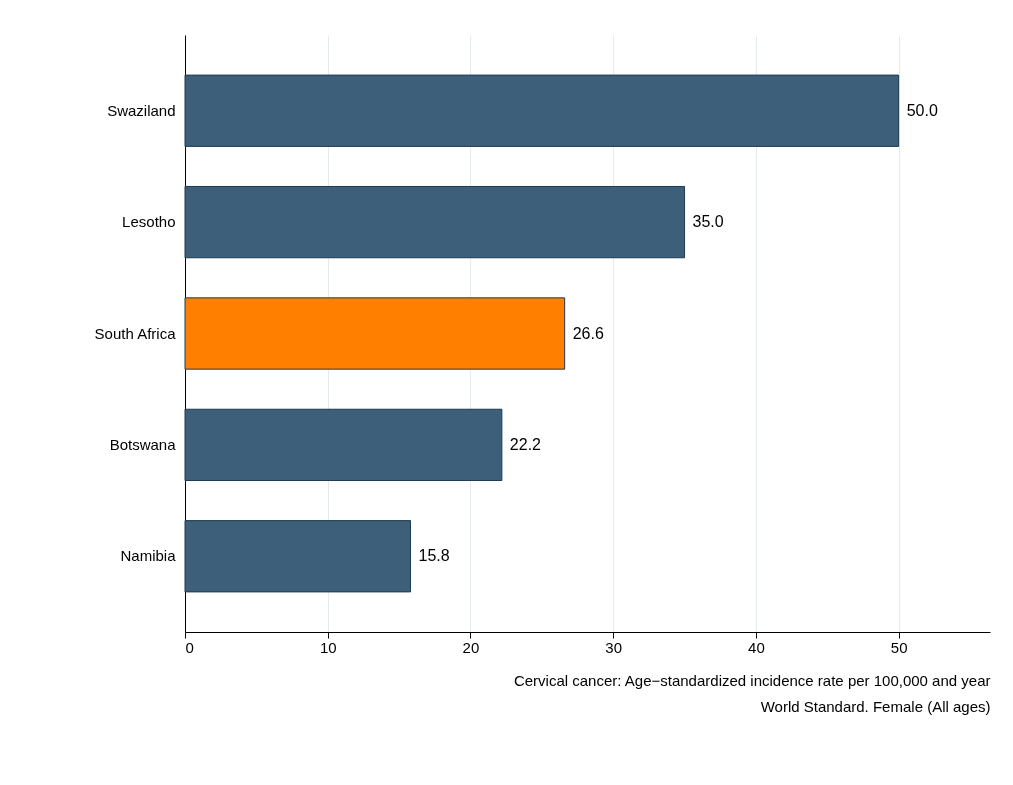  Describe the element at coordinates (588, 333) in the screenshot. I see `data-label: 26.6` at that location.